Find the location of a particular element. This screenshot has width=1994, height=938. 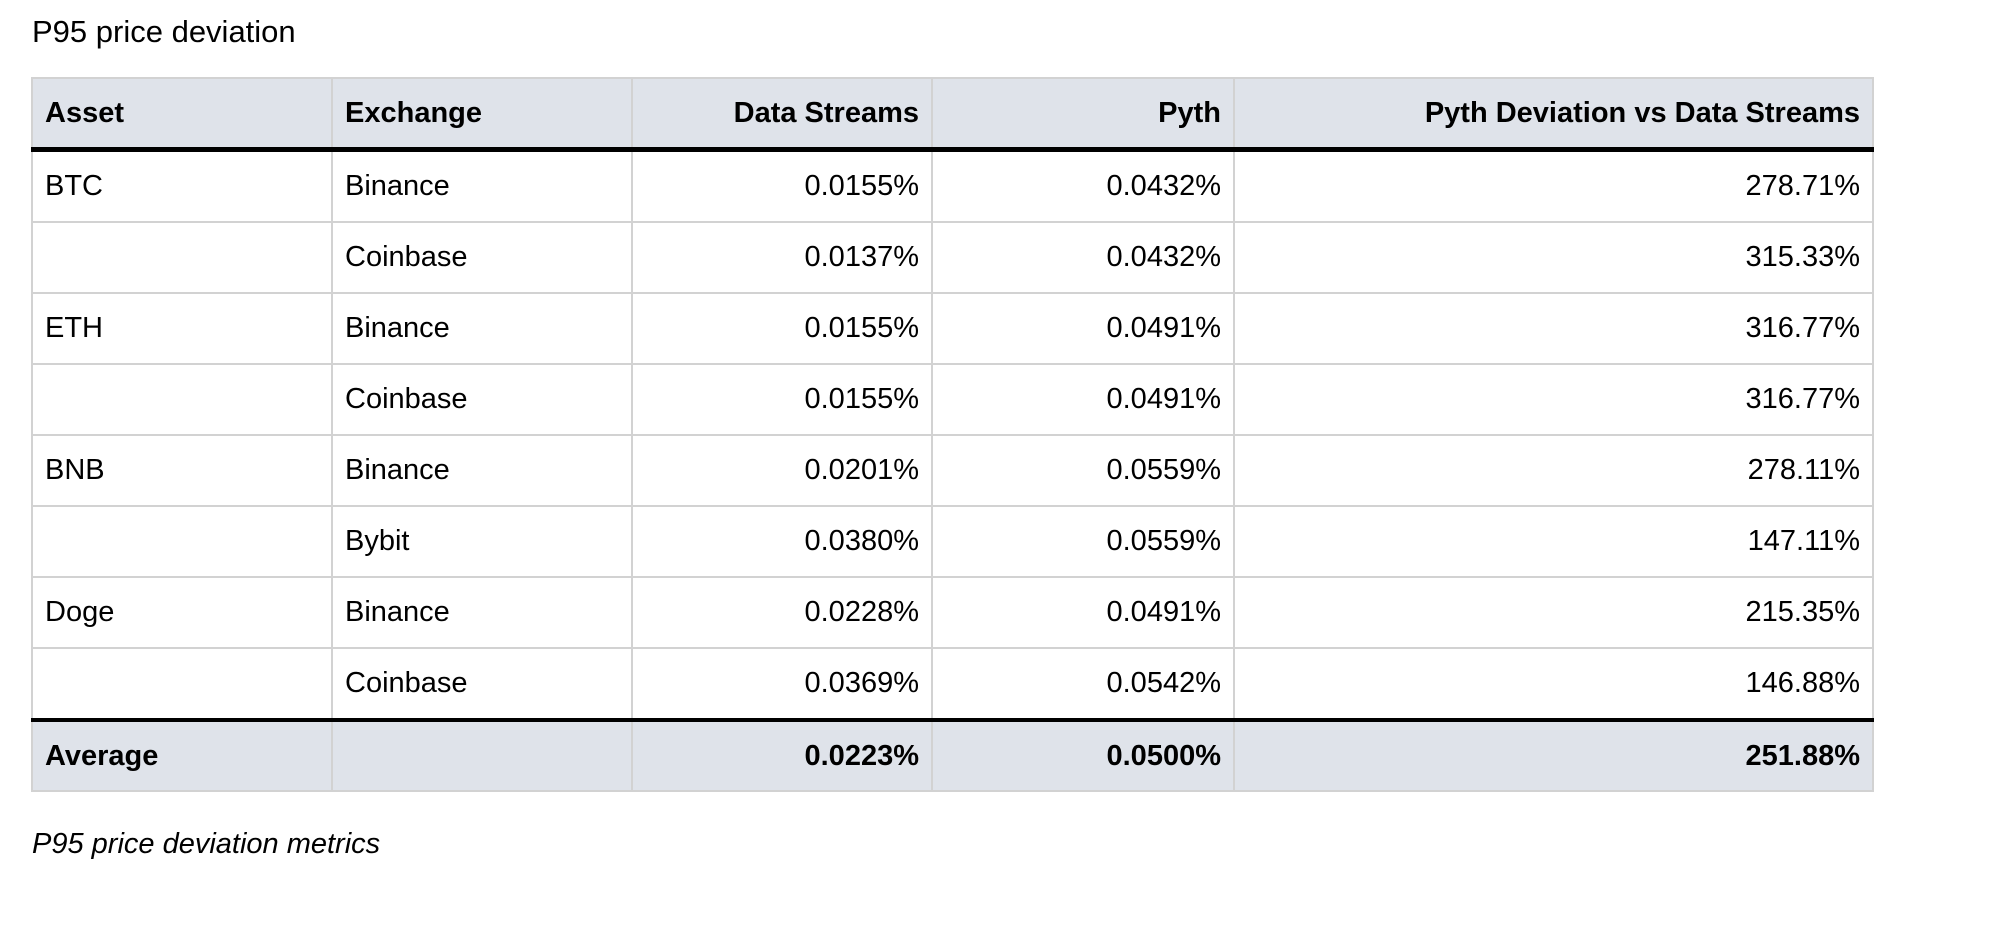

table-row: Doge Binance 0.0228% 0.0491% 215.35% is located at coordinates (952, 612).